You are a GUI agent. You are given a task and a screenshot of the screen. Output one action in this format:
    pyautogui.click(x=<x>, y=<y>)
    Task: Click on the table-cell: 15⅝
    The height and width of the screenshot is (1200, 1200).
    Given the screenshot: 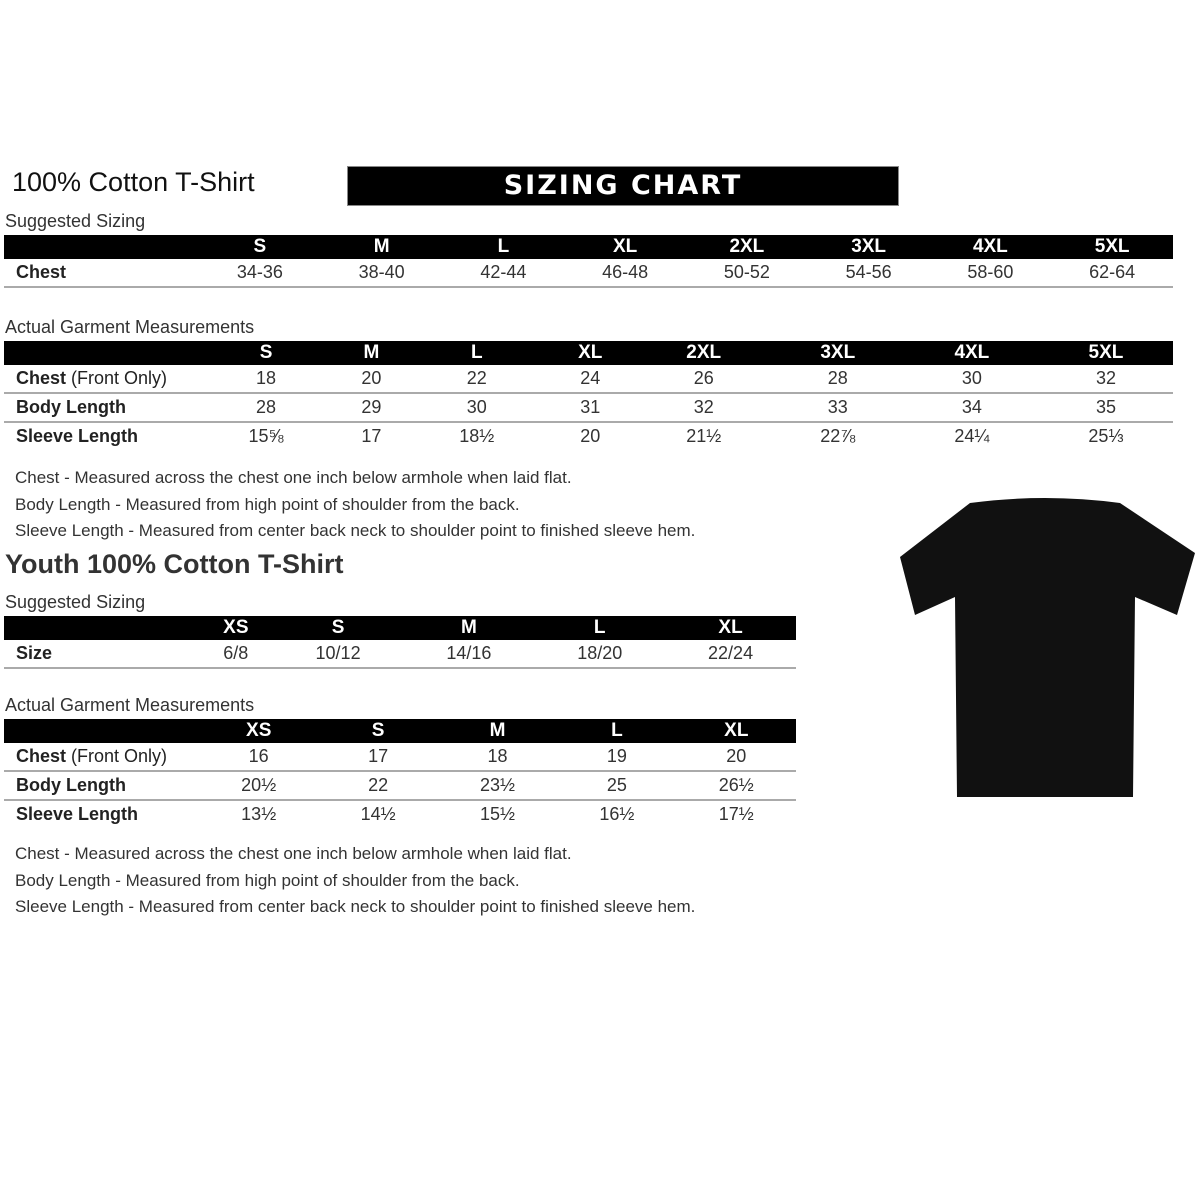 What is the action you would take?
    pyautogui.click(x=266, y=436)
    